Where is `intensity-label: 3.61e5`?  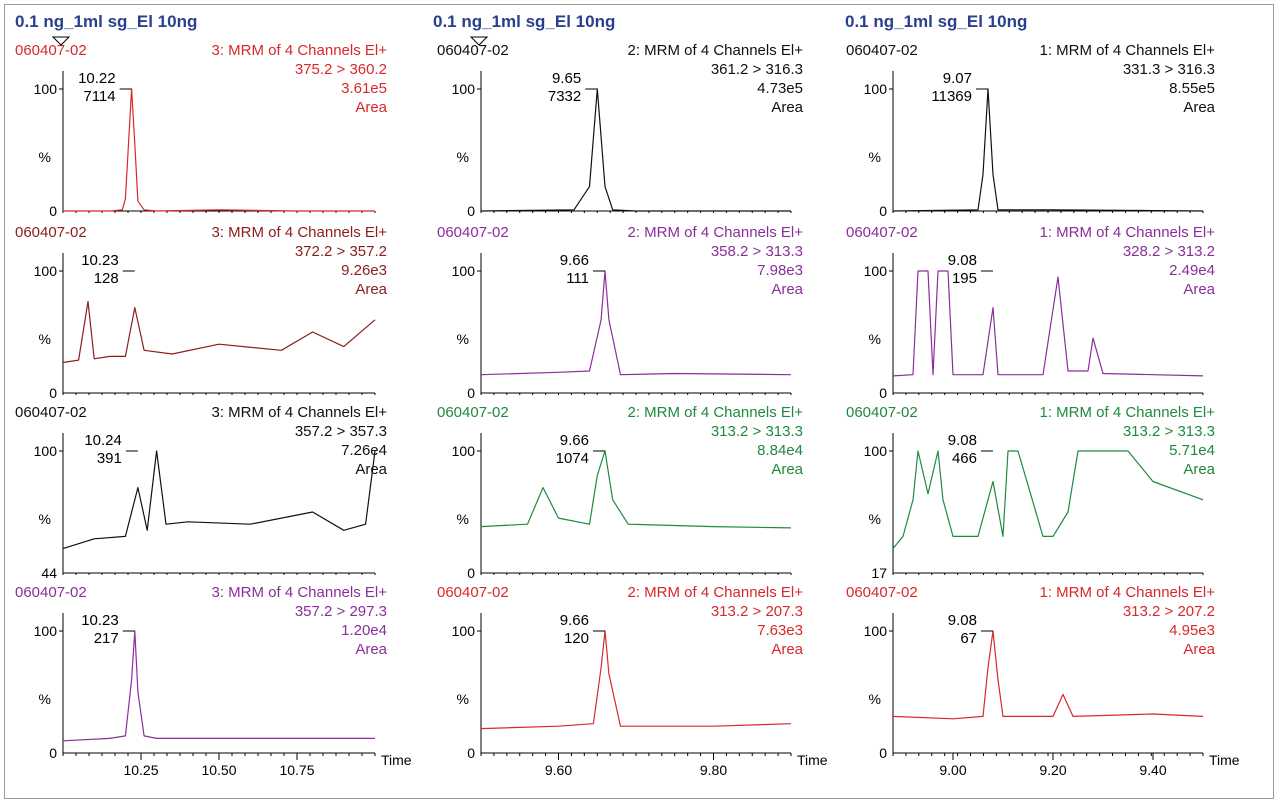
intensity-label: 3.61e5 is located at coordinates (364, 88).